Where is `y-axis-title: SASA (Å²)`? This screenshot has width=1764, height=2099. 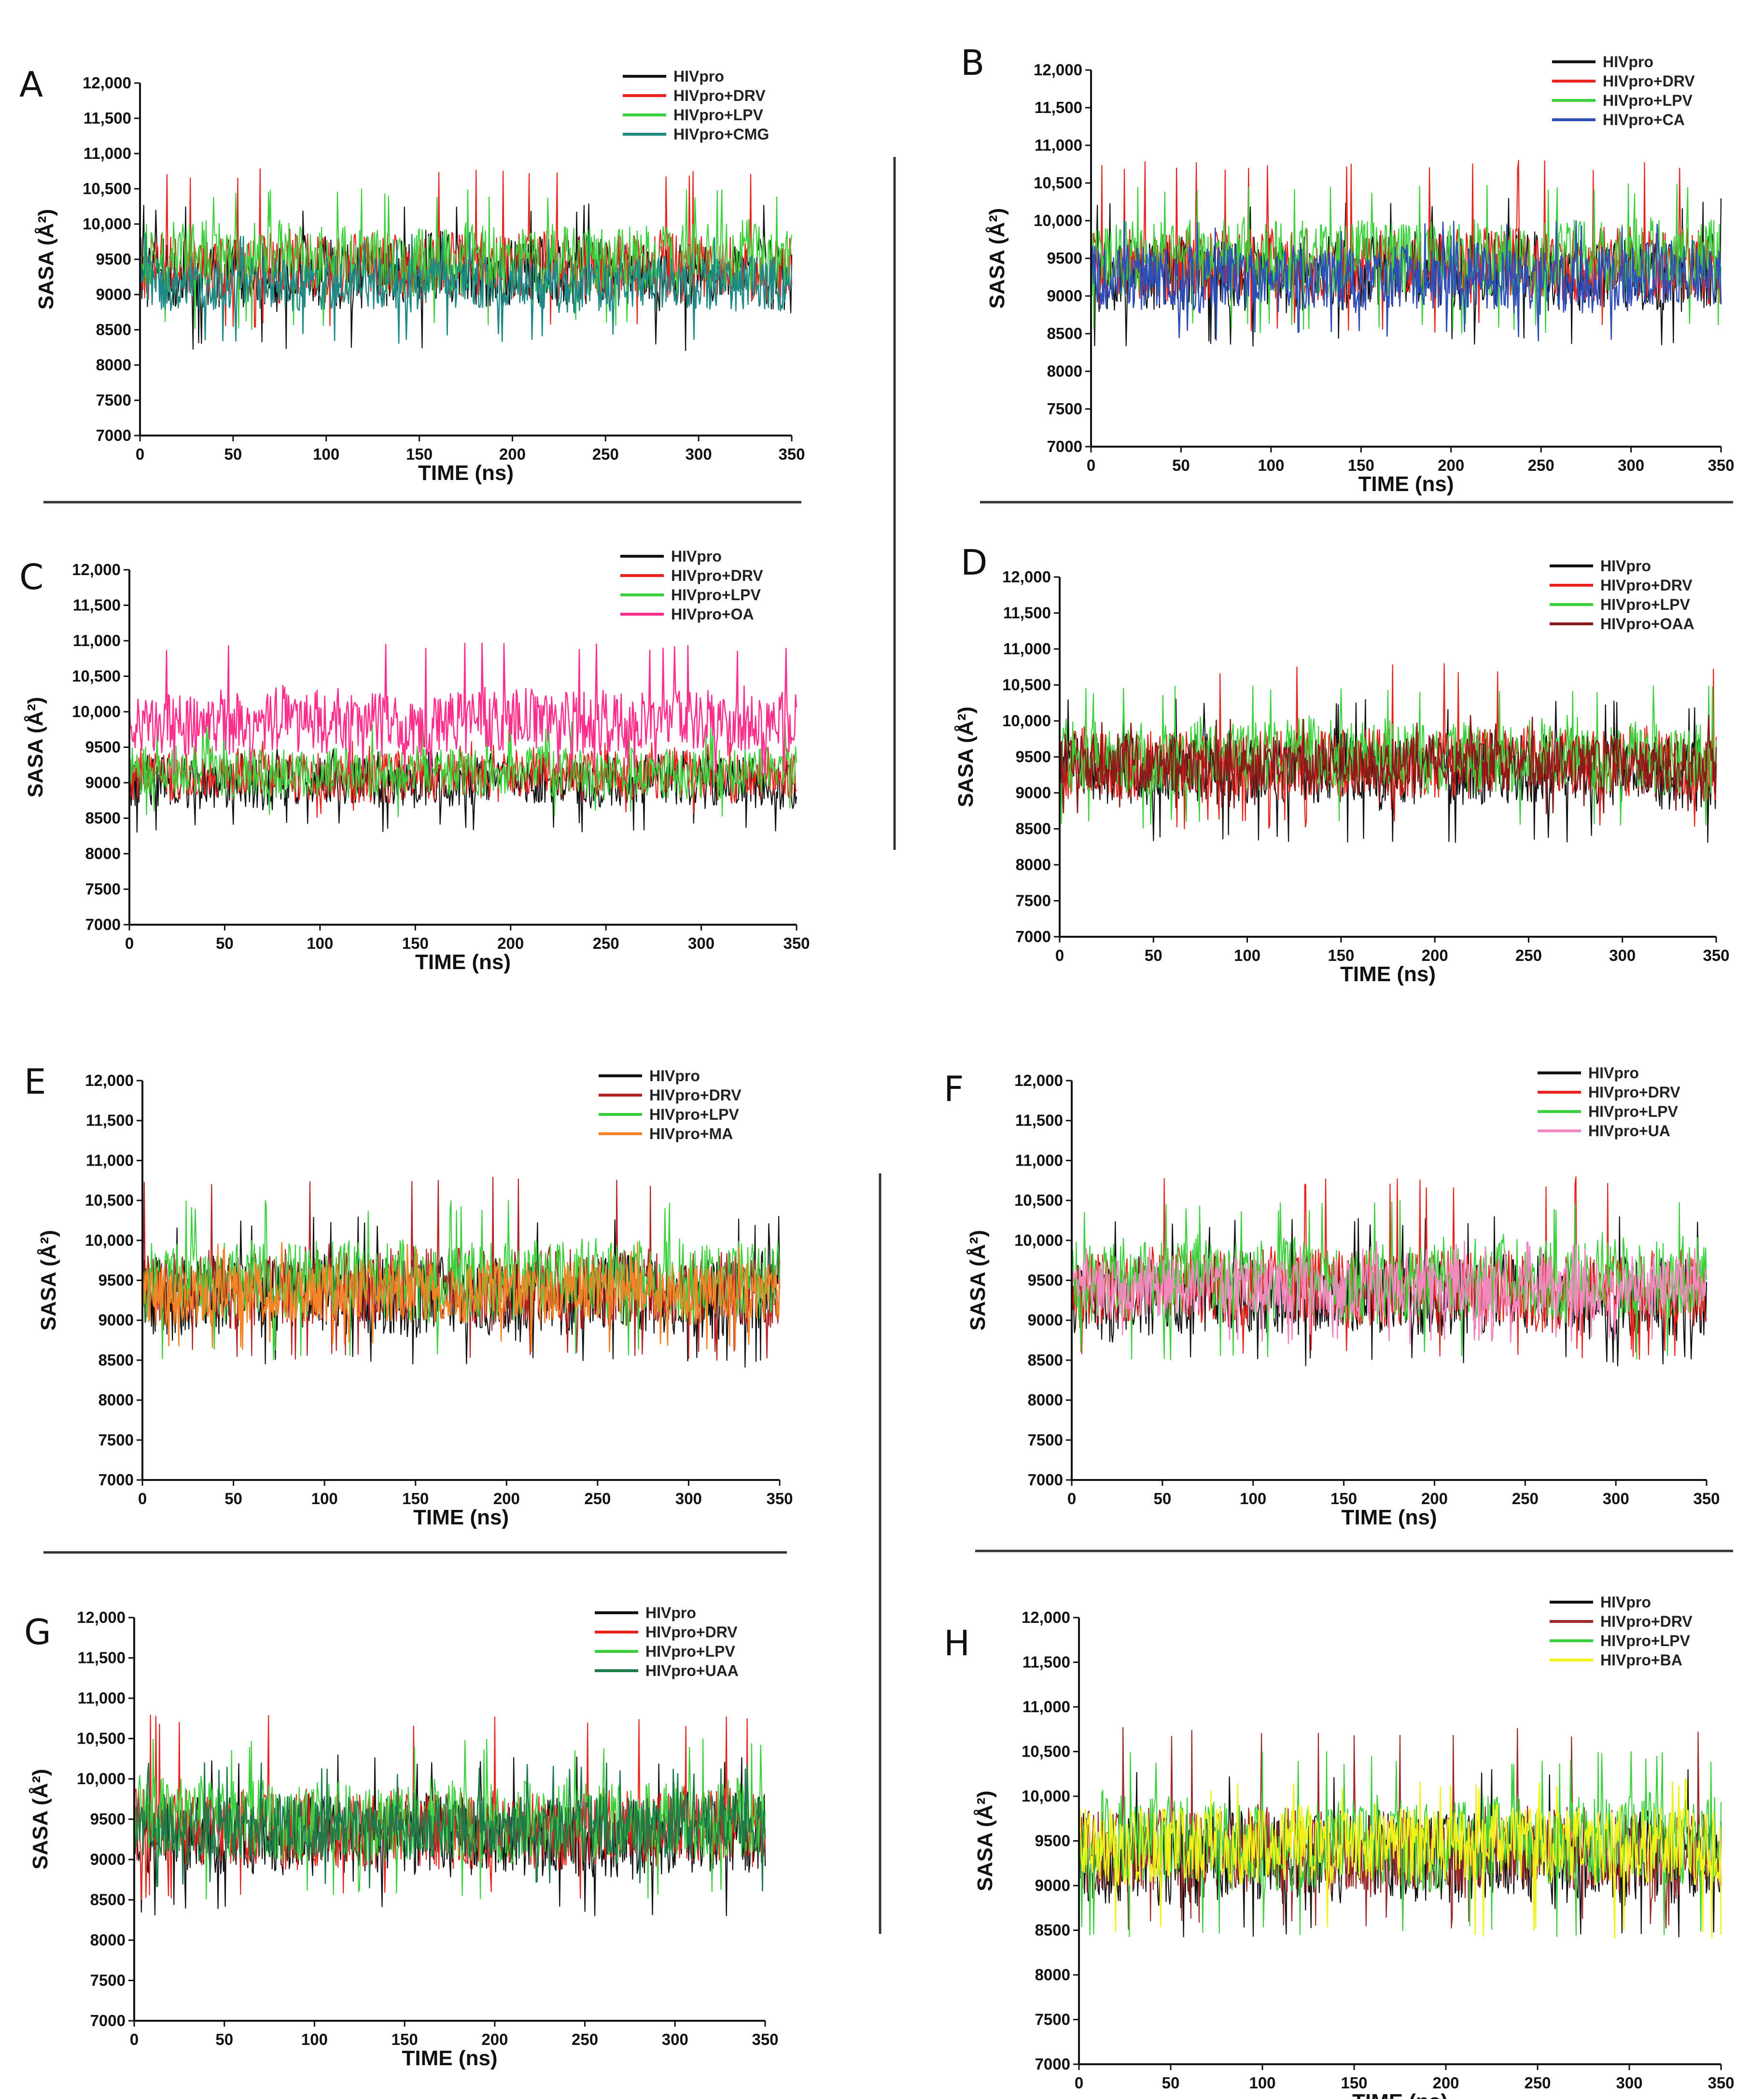
y-axis-title: SASA (Å²) is located at coordinates (978, 1281).